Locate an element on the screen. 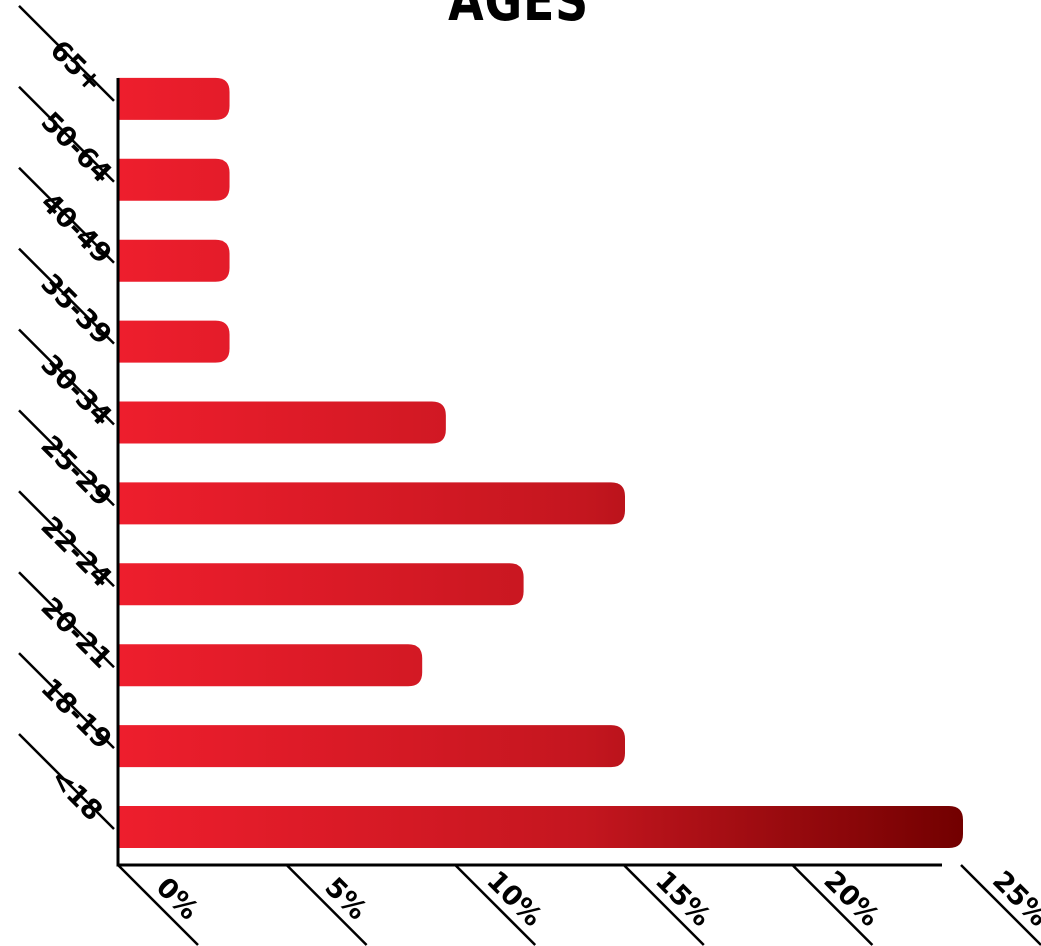 Image resolution: width=1041 pixels, height=946 pixels. x-tick-label: 0% is located at coordinates (177, 899).